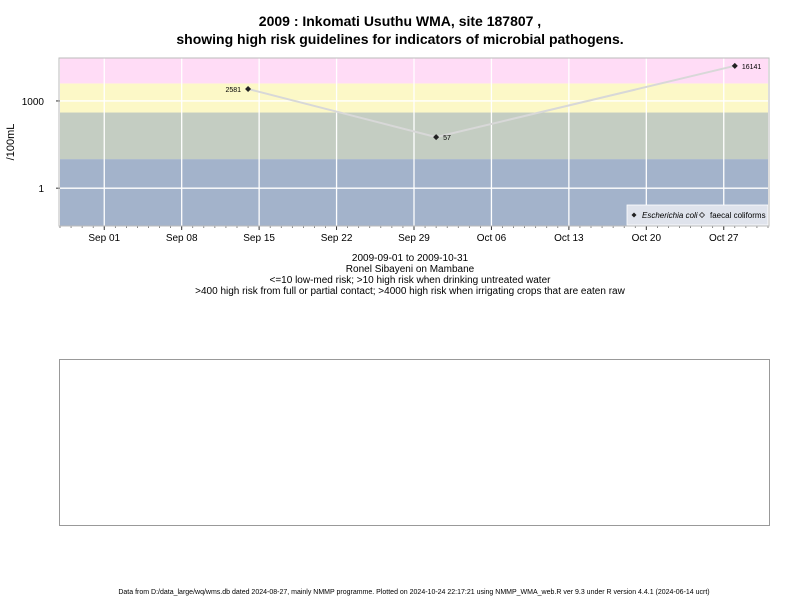 The image size is (800, 600). I want to click on x-tick-label: Sep 08, so click(182, 238).